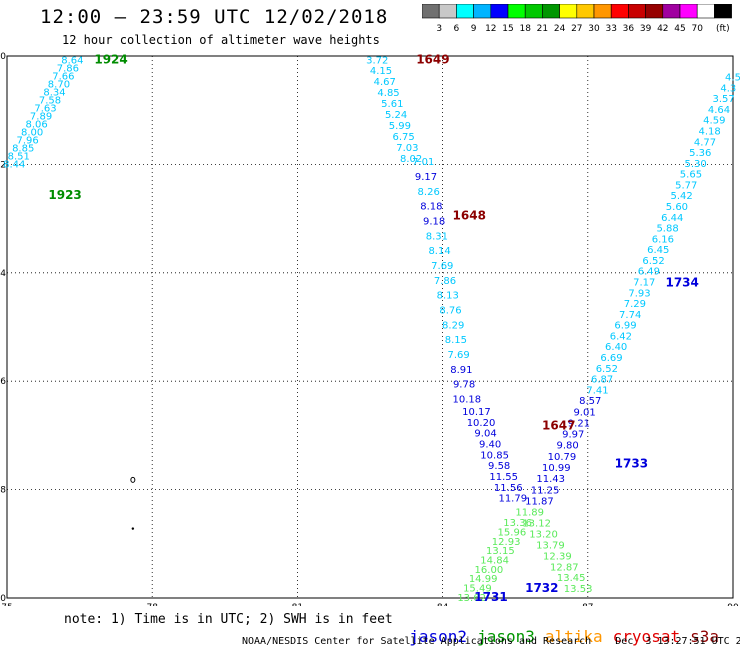  Describe the element at coordinates (697, 29) in the screenshot. I see `scale-label: 70` at that location.